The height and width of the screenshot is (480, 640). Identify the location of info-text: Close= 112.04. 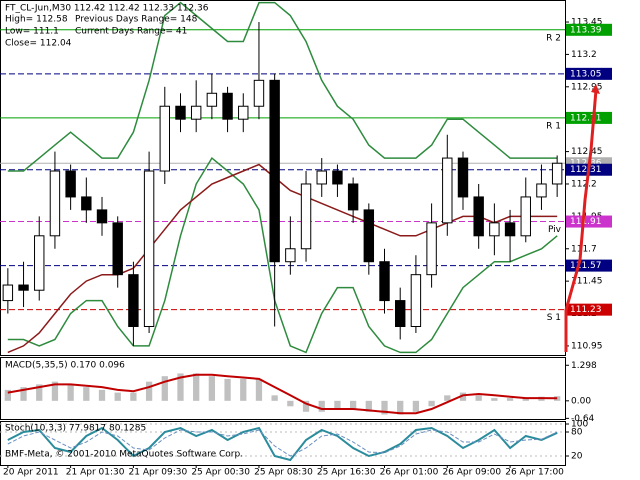
(38, 44).